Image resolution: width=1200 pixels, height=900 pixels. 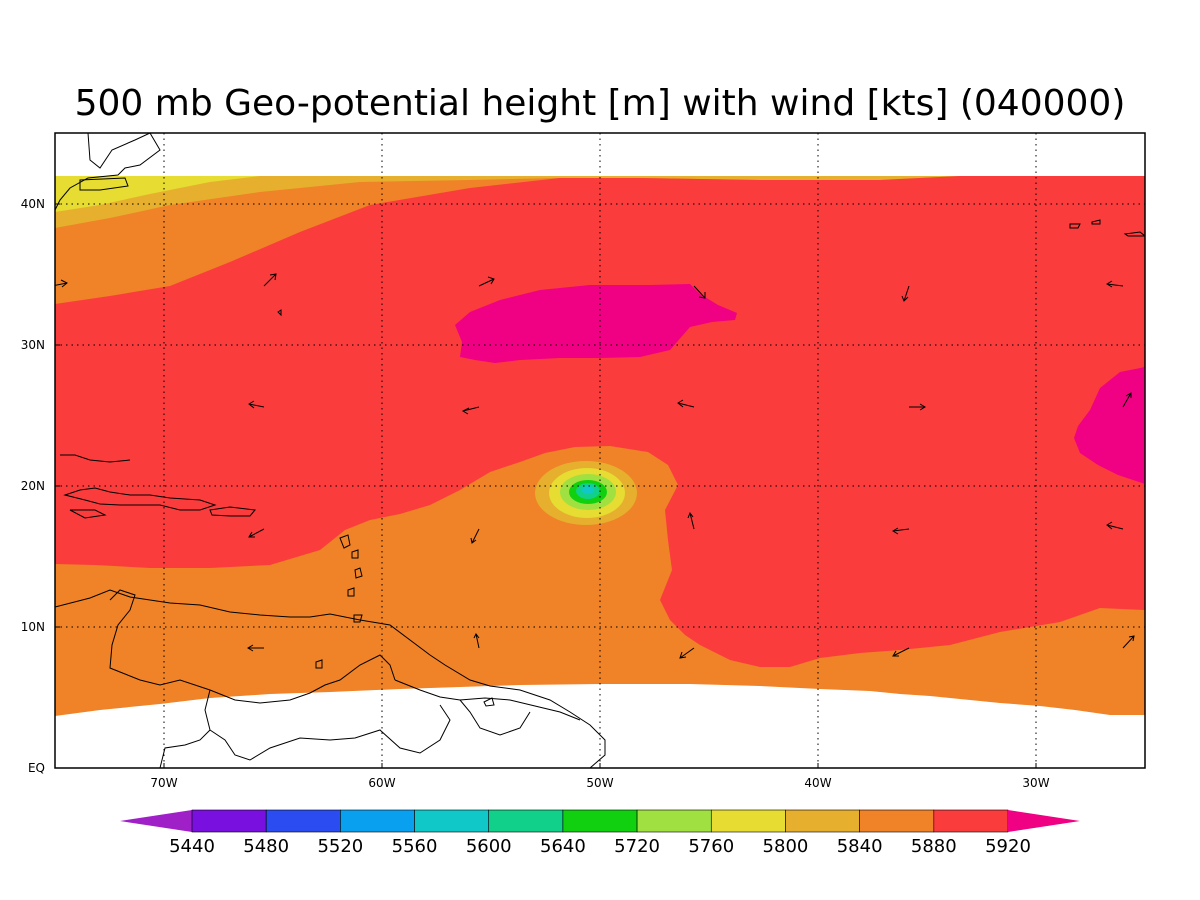 What do you see at coordinates (860, 846) in the screenshot?
I see `colorbar-label: 5840` at bounding box center [860, 846].